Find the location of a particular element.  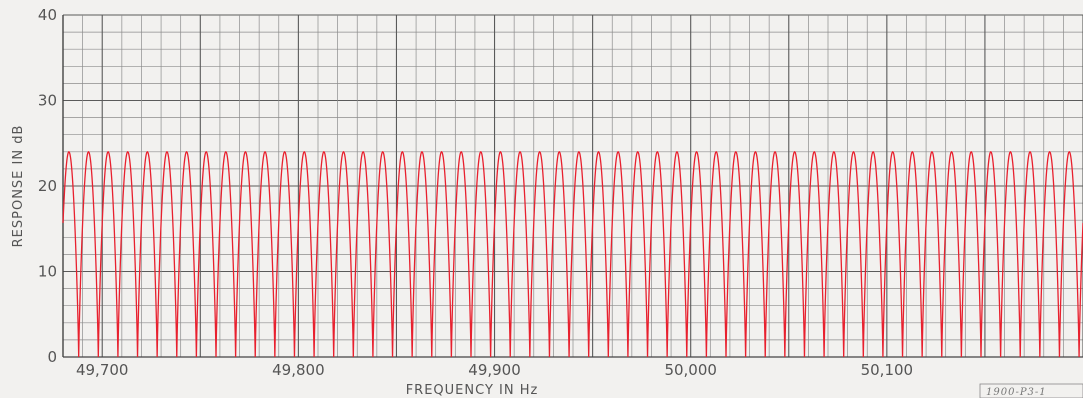

x-tick-label: 49,900 is located at coordinates (494, 370).